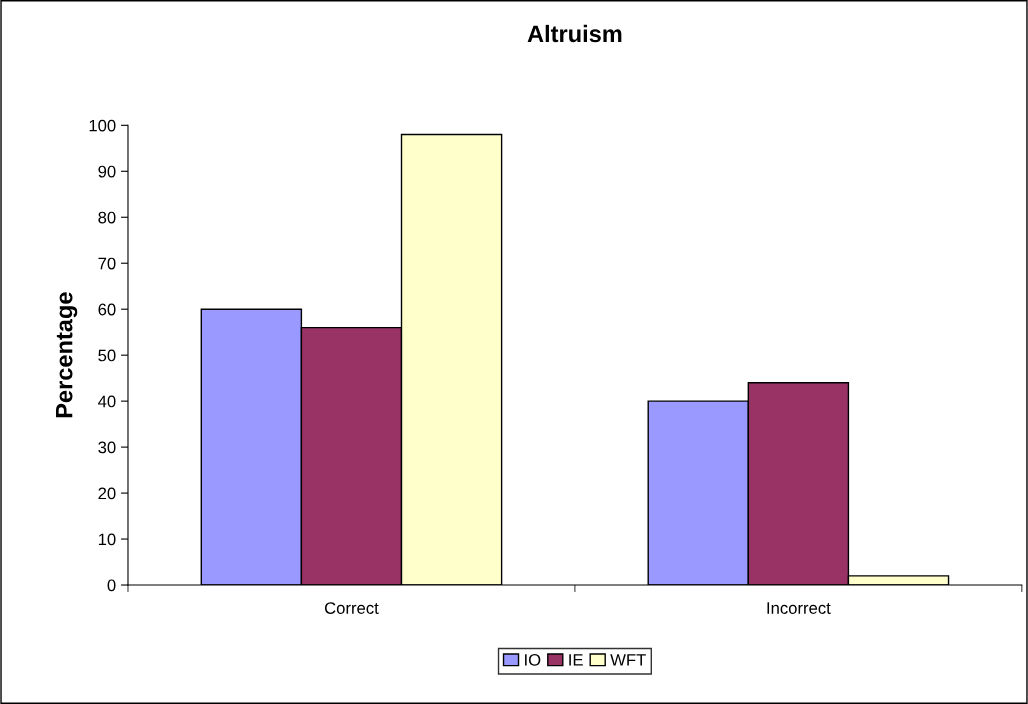 This screenshot has width=1028, height=704. What do you see at coordinates (107, 263) in the screenshot?
I see `y-tick-label: 70` at bounding box center [107, 263].